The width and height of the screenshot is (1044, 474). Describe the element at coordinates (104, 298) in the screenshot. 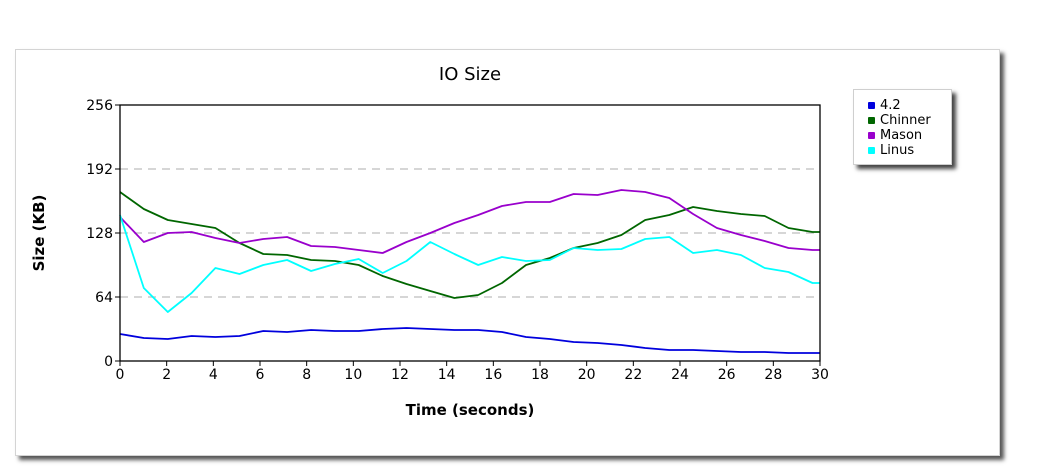

I see `y-tick-label: 64` at that location.